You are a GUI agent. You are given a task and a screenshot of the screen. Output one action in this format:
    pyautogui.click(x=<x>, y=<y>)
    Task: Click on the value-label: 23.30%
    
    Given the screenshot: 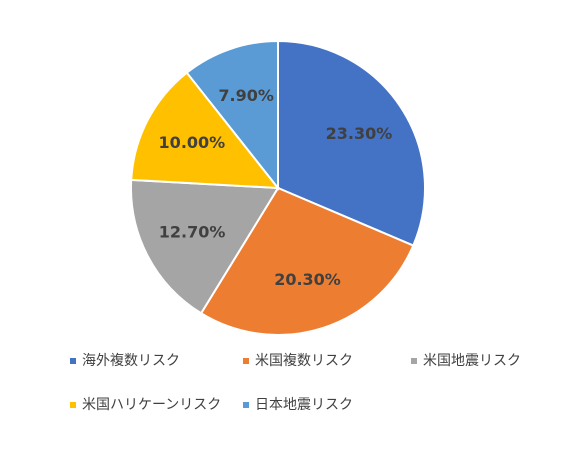 What is the action you would take?
    pyautogui.click(x=359, y=133)
    